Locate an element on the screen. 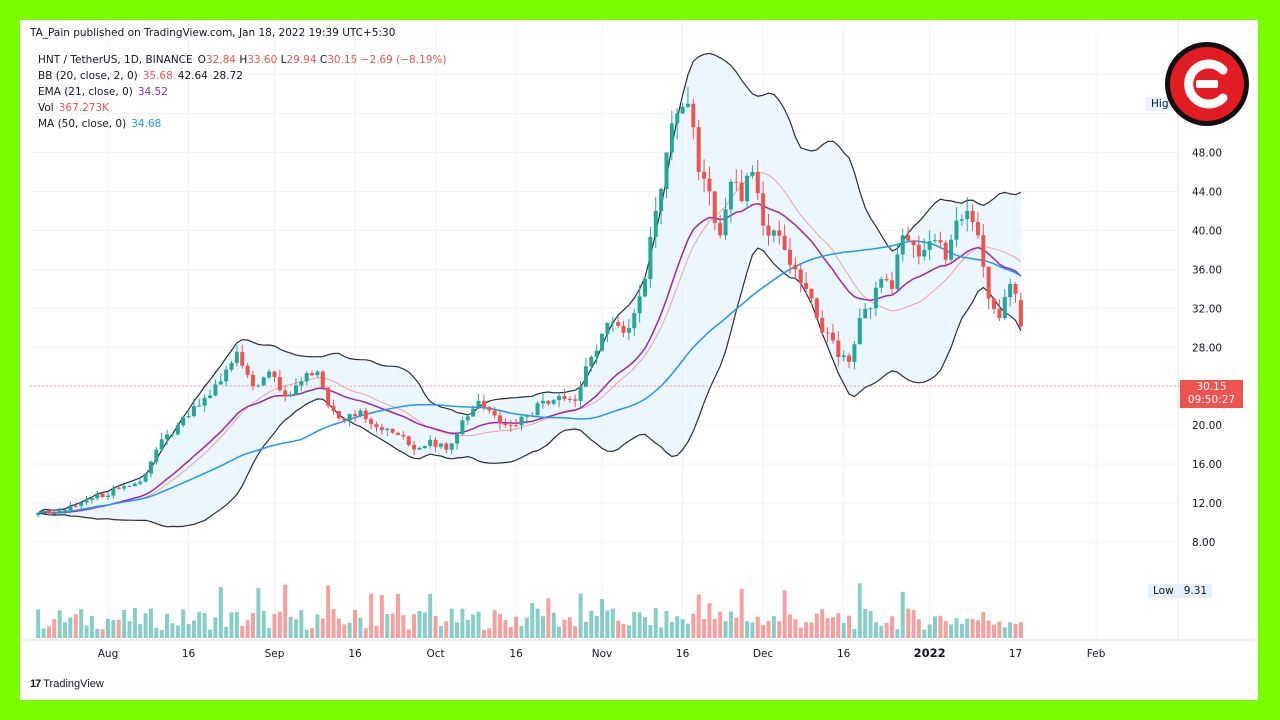 Image resolution: width=1280 pixels, height=720 pixels. time-tick-label: Dec is located at coordinates (763, 654).